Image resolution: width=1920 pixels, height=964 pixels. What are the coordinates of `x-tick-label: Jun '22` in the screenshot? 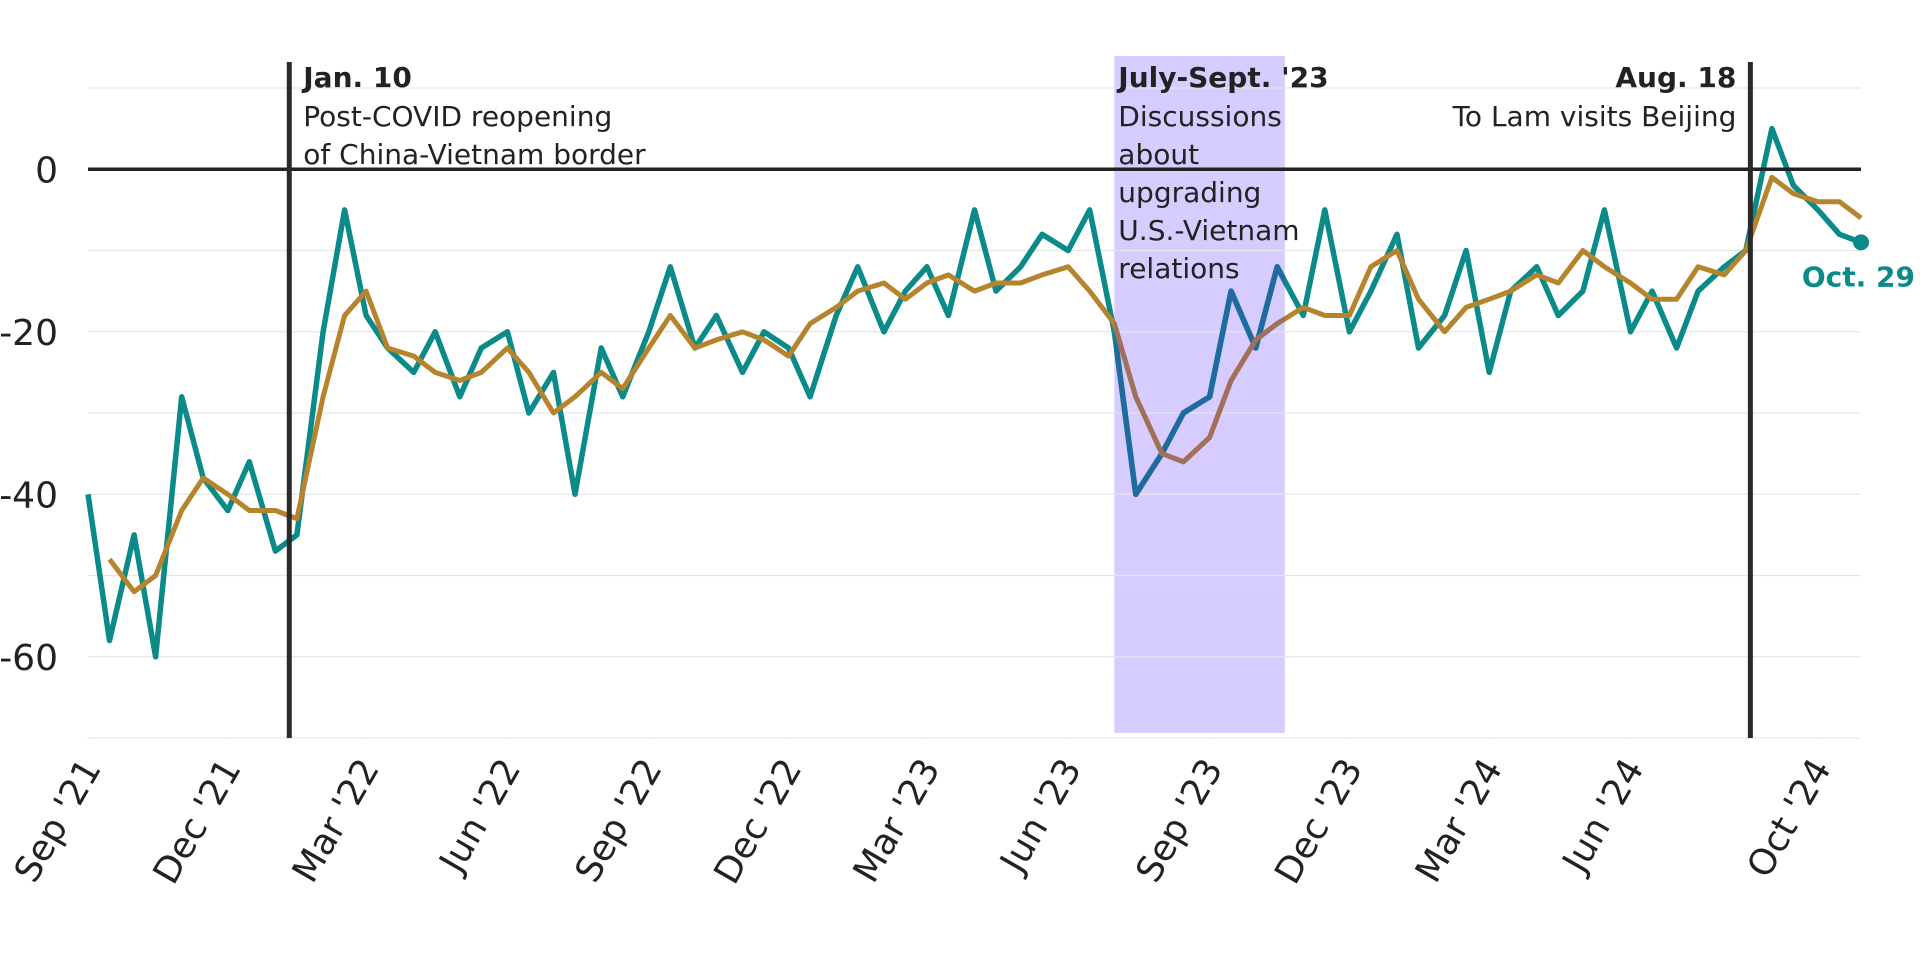 It's located at (480, 816).